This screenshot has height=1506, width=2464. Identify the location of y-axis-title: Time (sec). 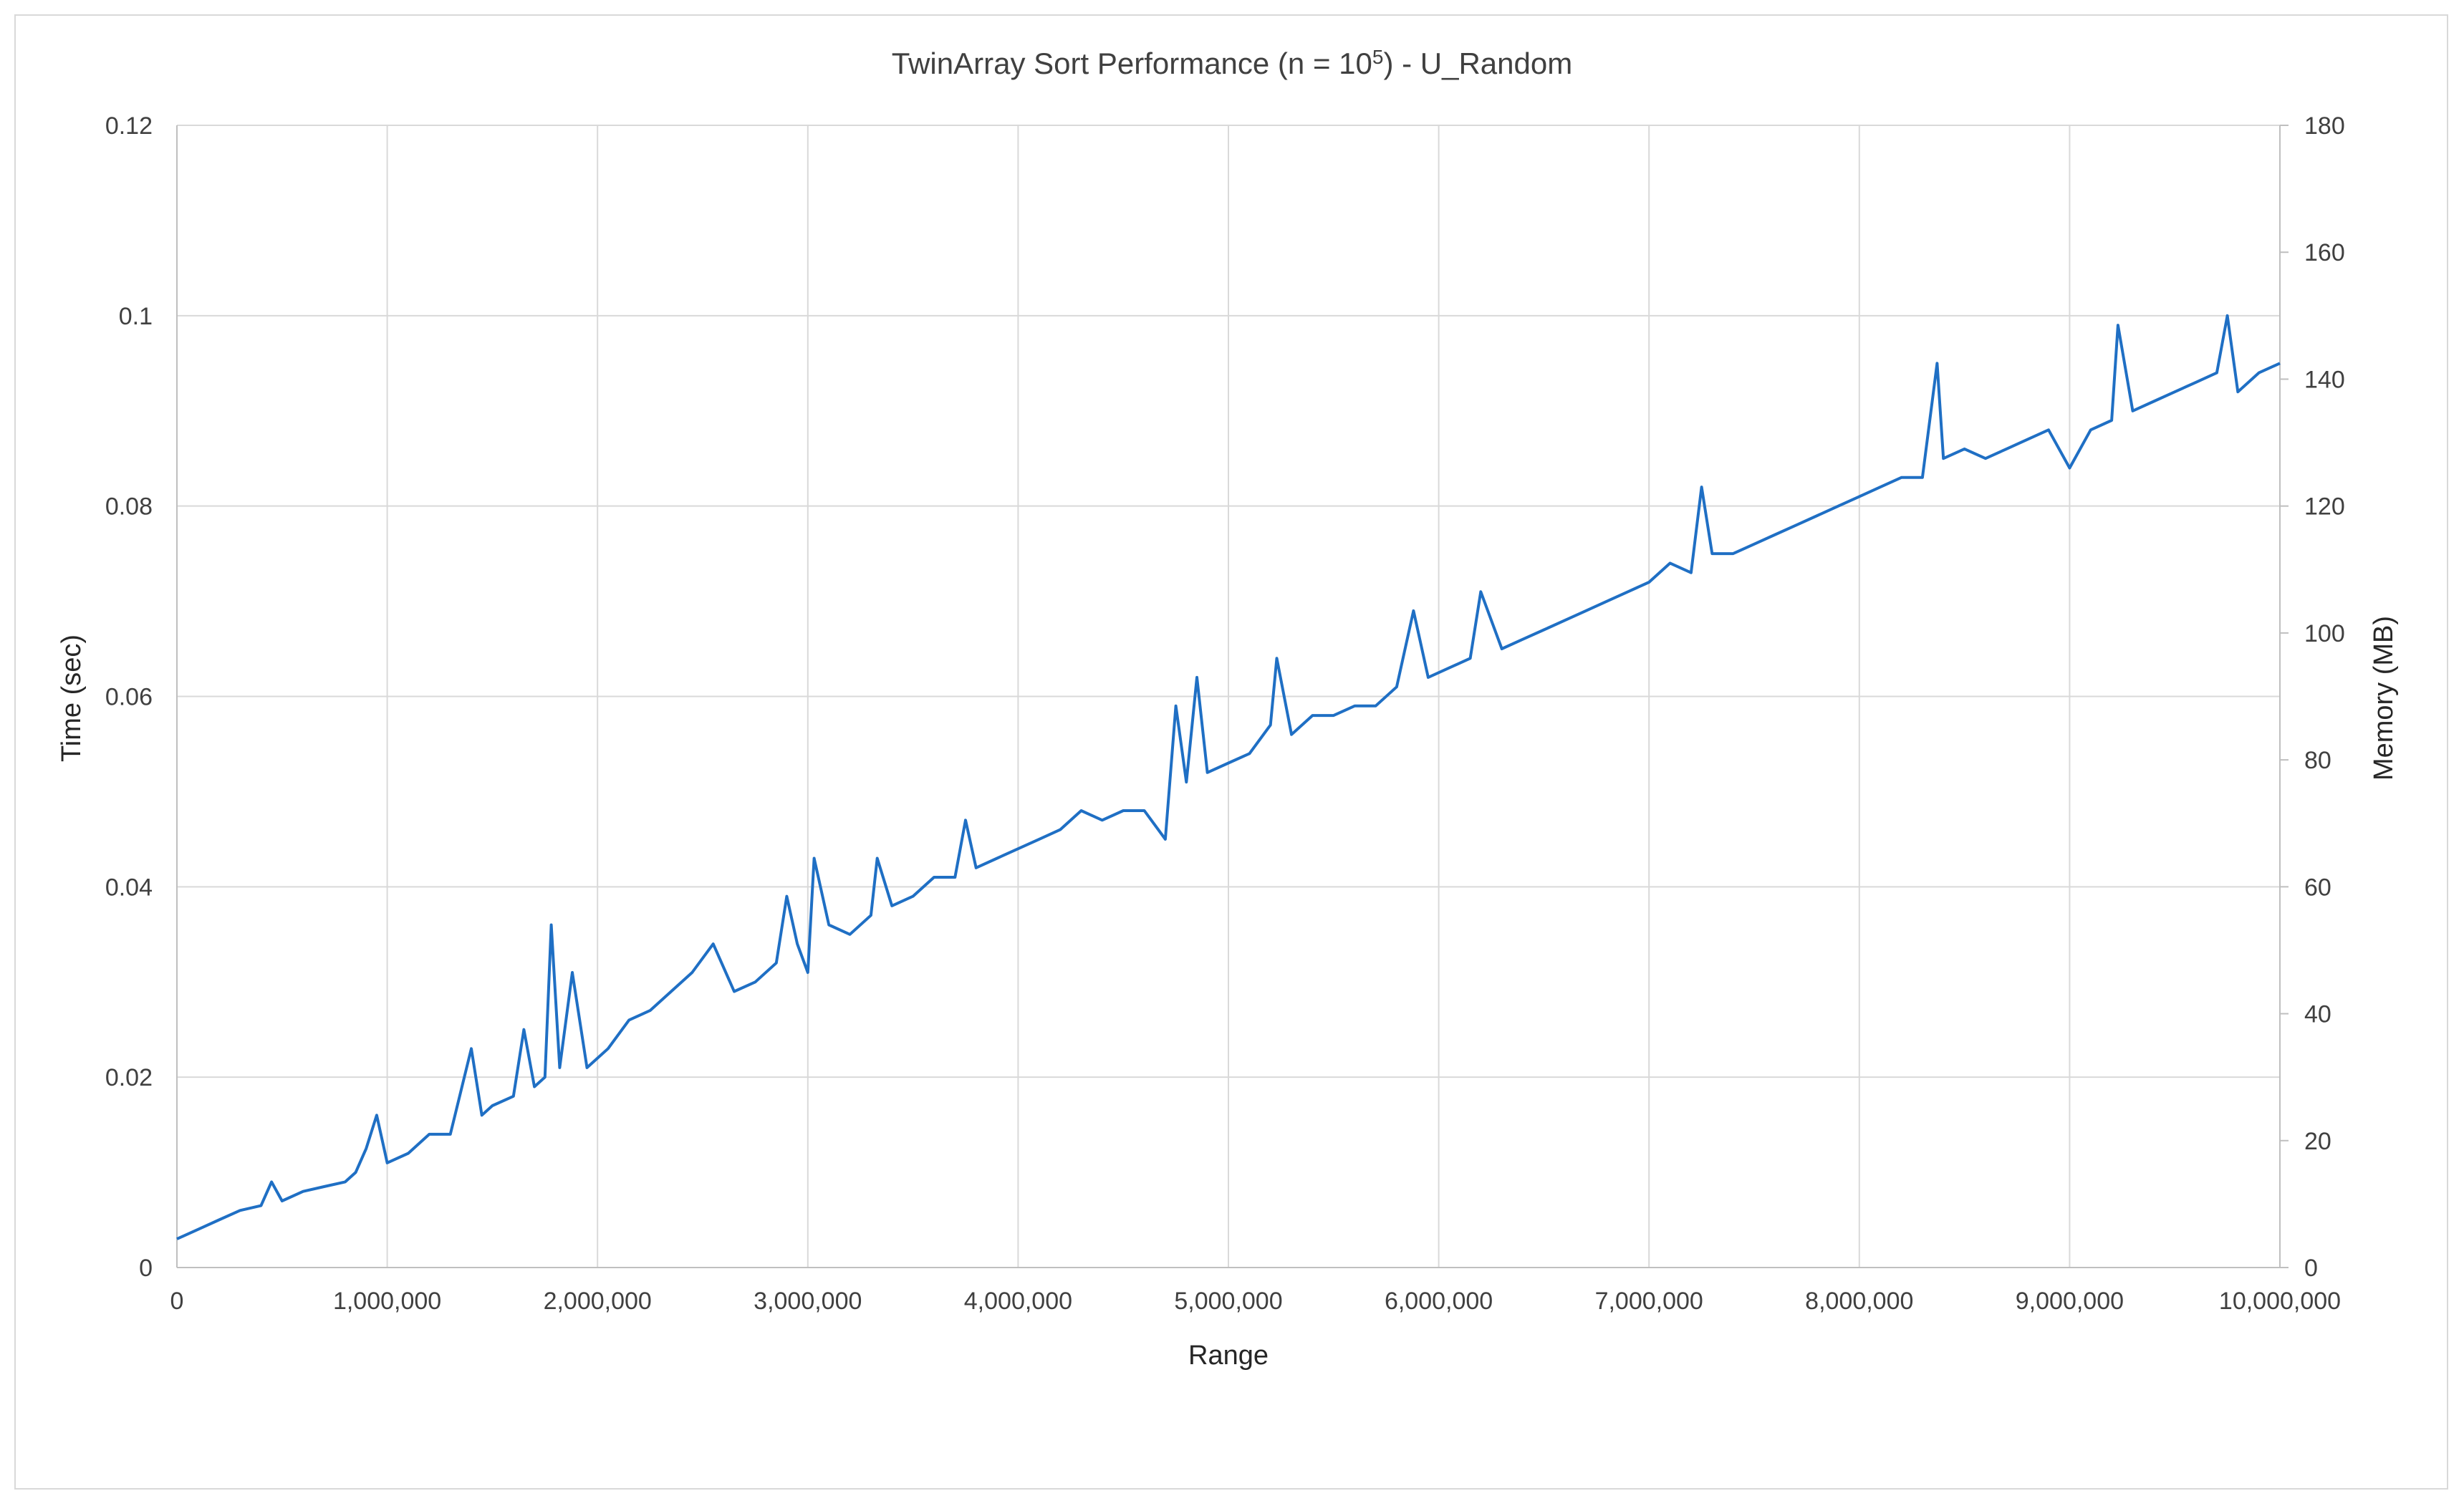
(72, 698).